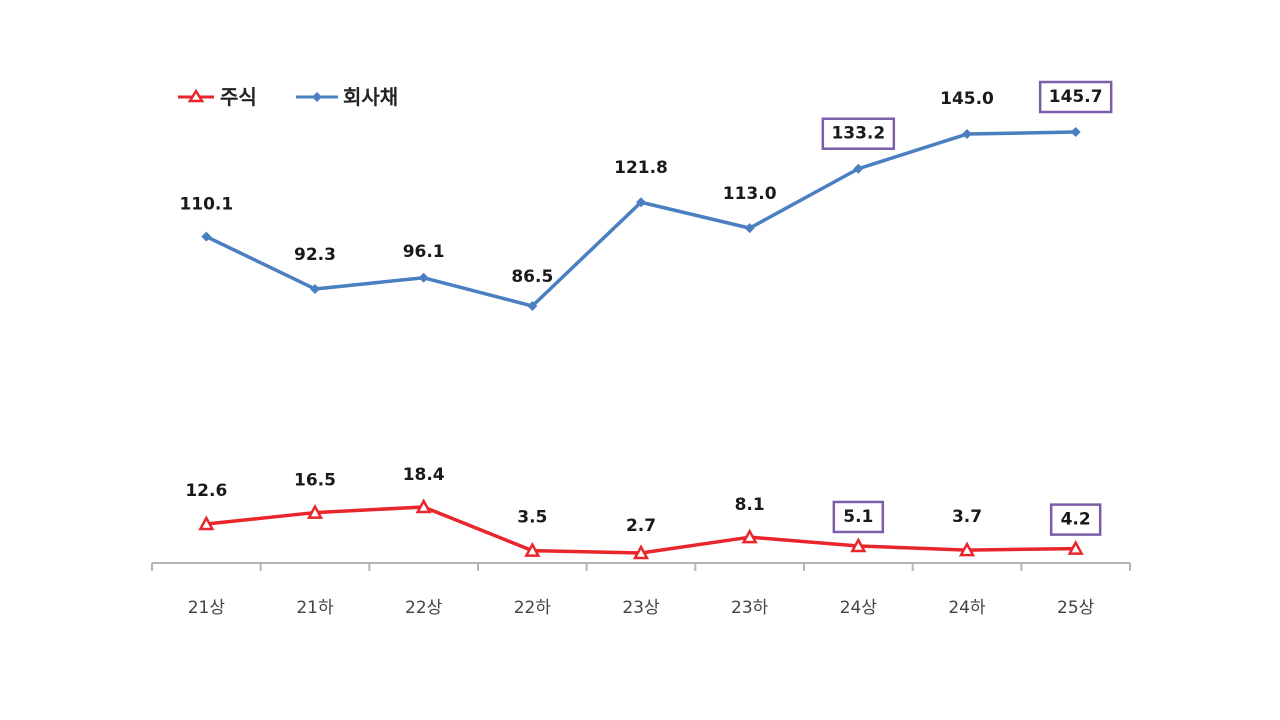 The width and height of the screenshot is (1280, 720). I want to click on data-label: 4.2, so click(1076, 520).